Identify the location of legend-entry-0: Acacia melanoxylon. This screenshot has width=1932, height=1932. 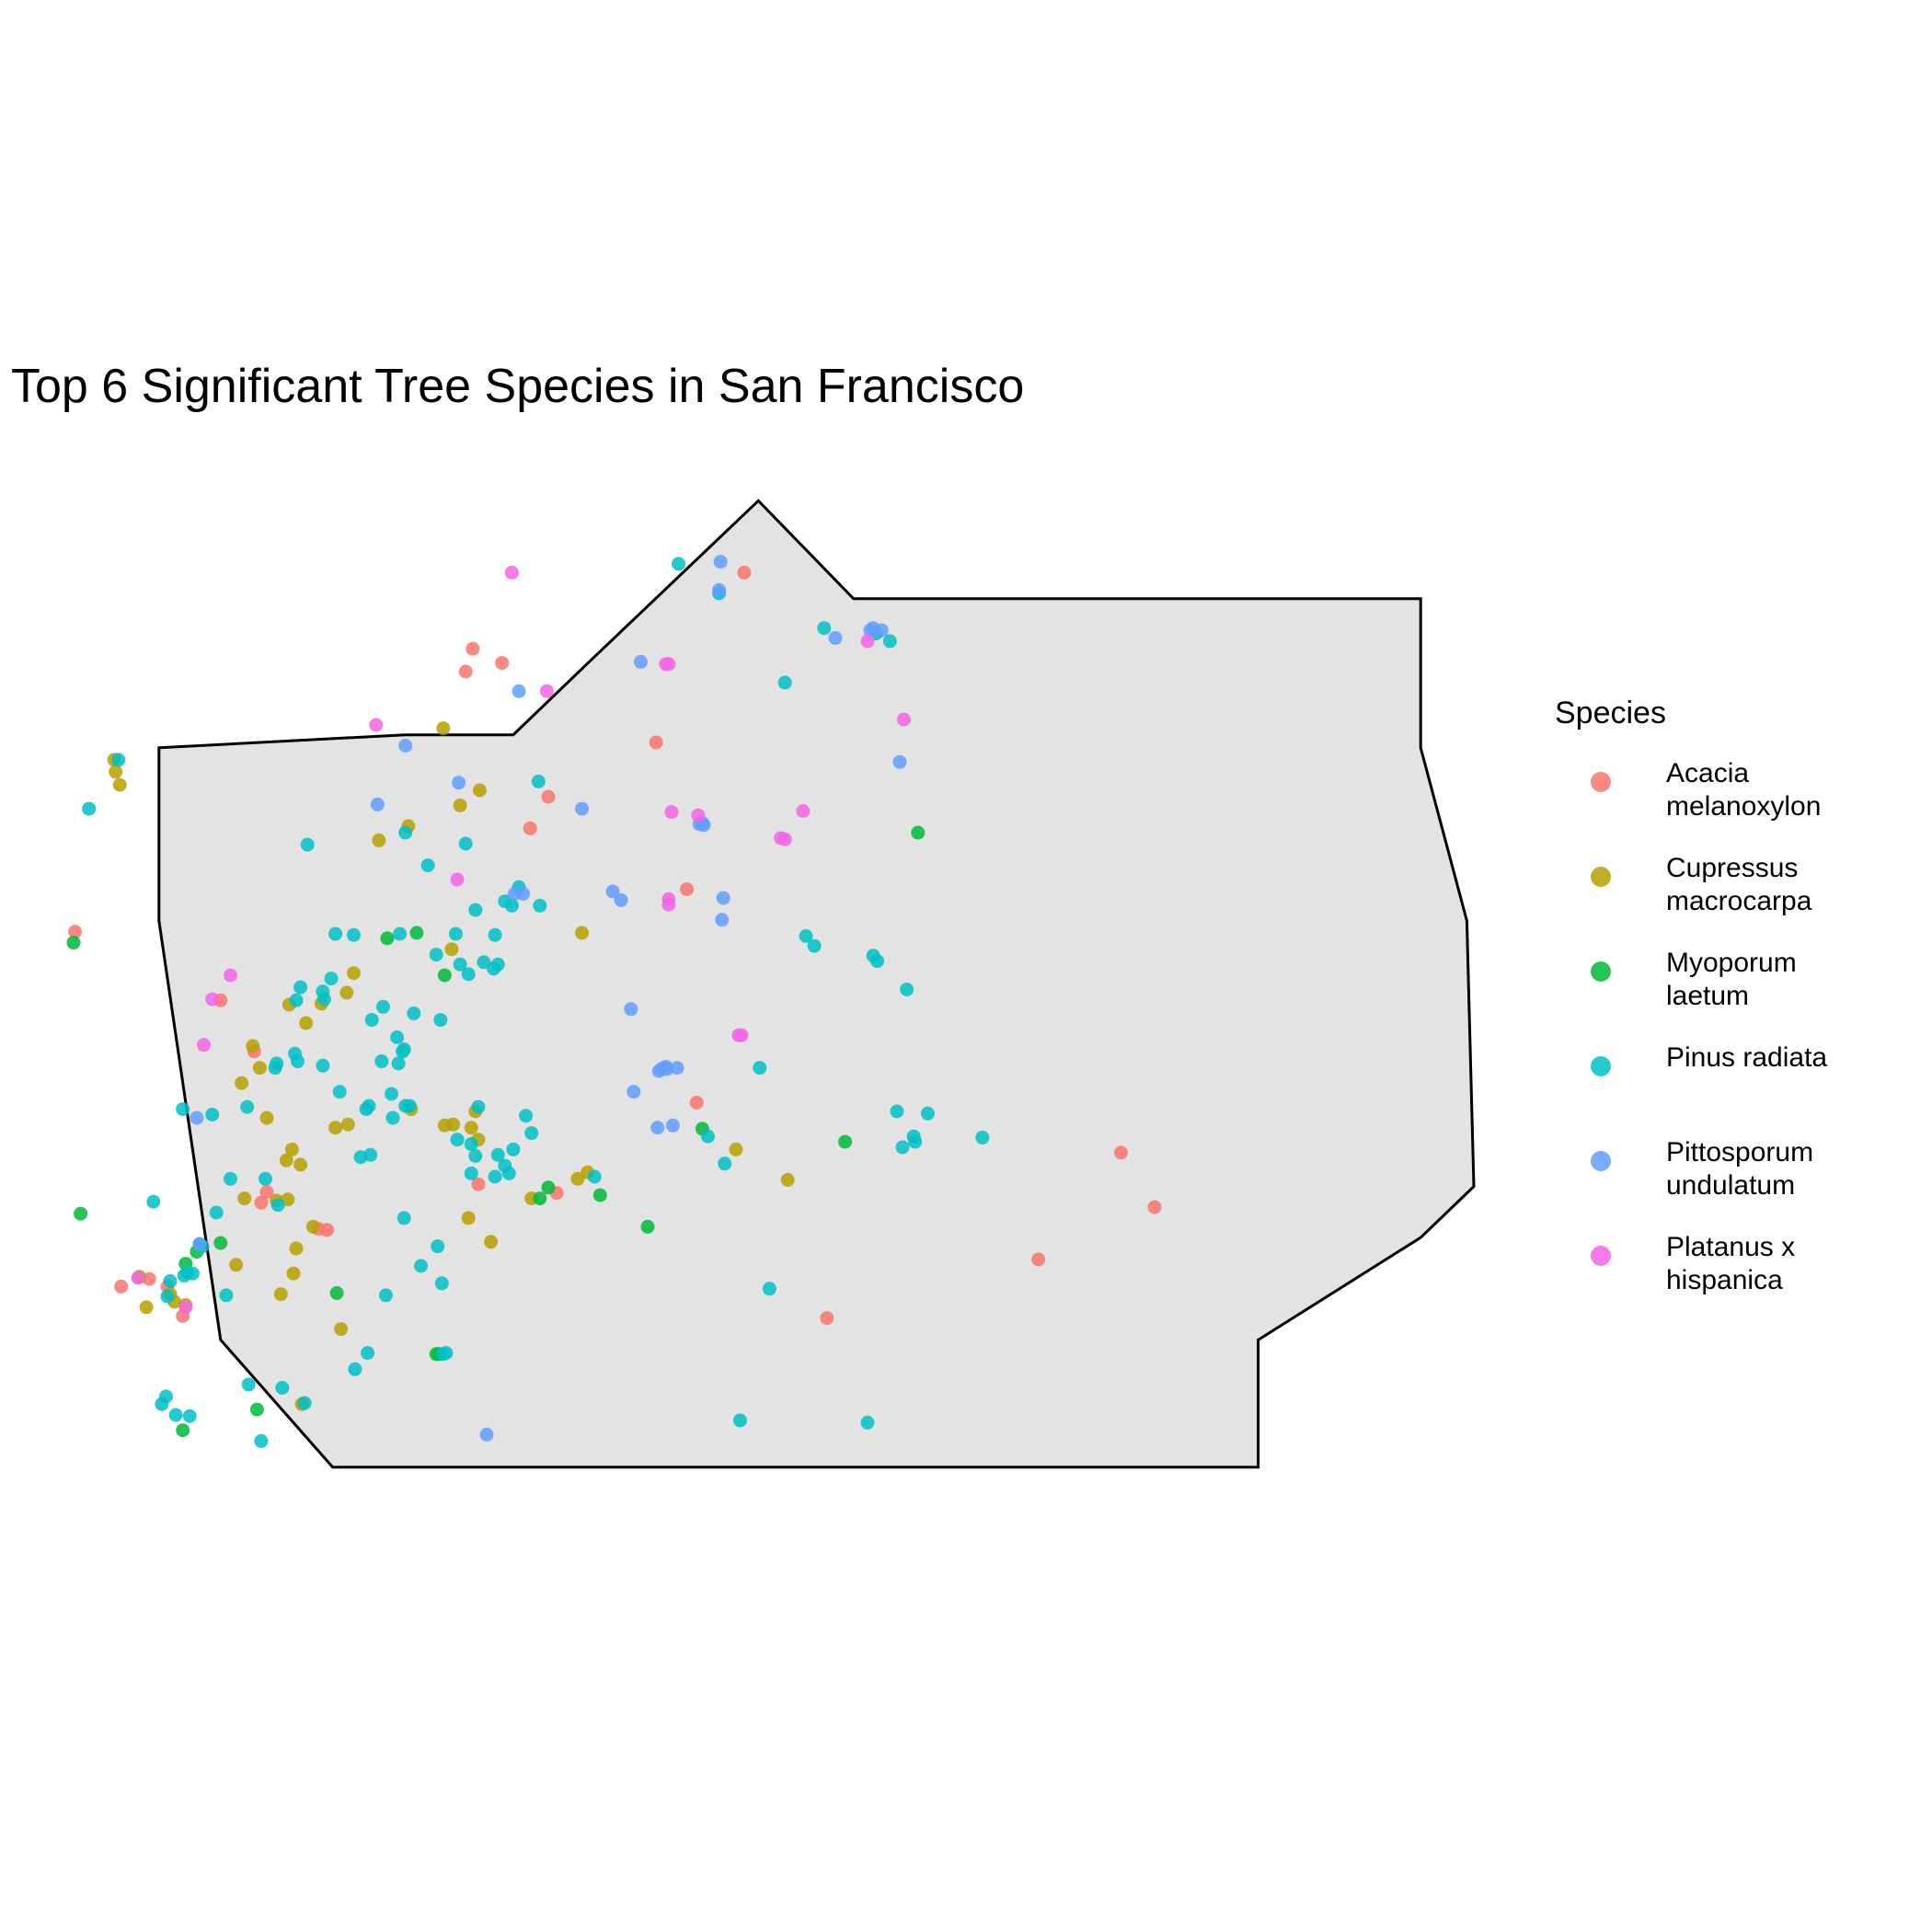
(1688, 804).